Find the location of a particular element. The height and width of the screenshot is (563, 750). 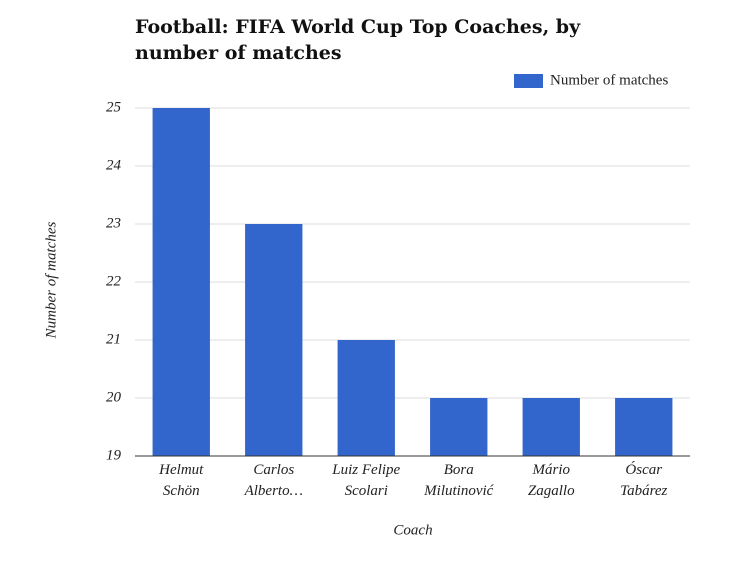

y-tick-label: 23 is located at coordinates (113, 223).